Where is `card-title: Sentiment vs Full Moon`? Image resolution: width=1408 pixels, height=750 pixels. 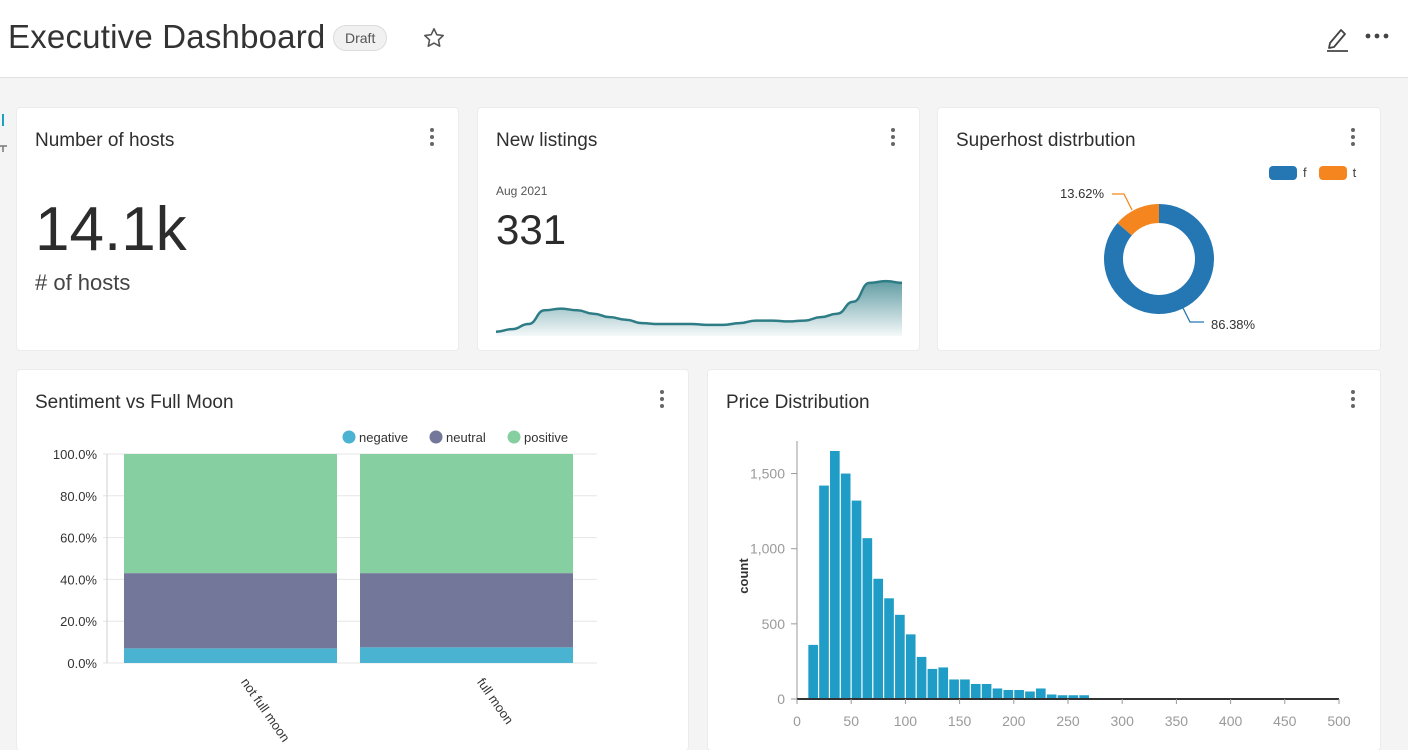
card-title: Sentiment vs Full Moon is located at coordinates (134, 403).